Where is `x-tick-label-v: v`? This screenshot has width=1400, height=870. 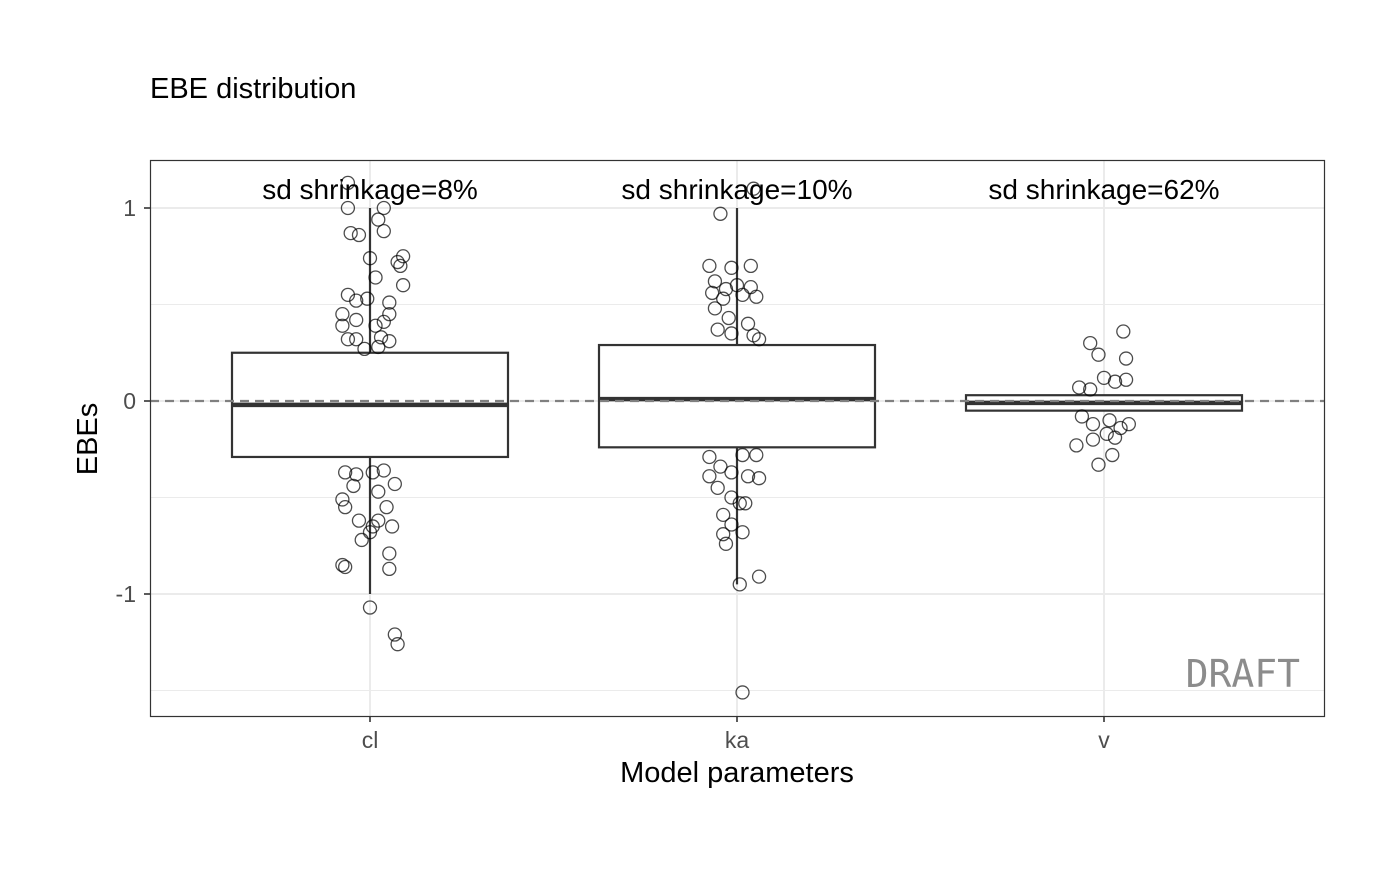 x-tick-label-v: v is located at coordinates (1104, 740).